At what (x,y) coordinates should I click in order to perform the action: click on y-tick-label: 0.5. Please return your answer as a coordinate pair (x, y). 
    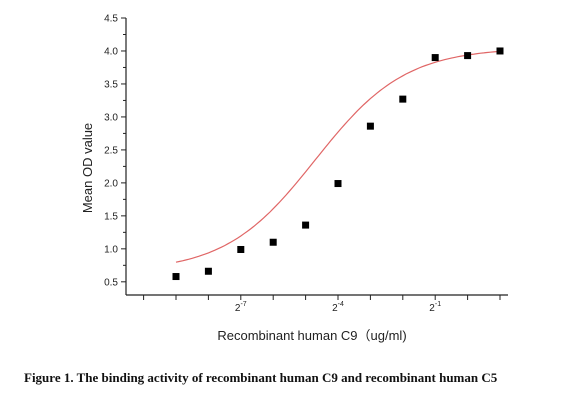
    Looking at the image, I should click on (111, 282).